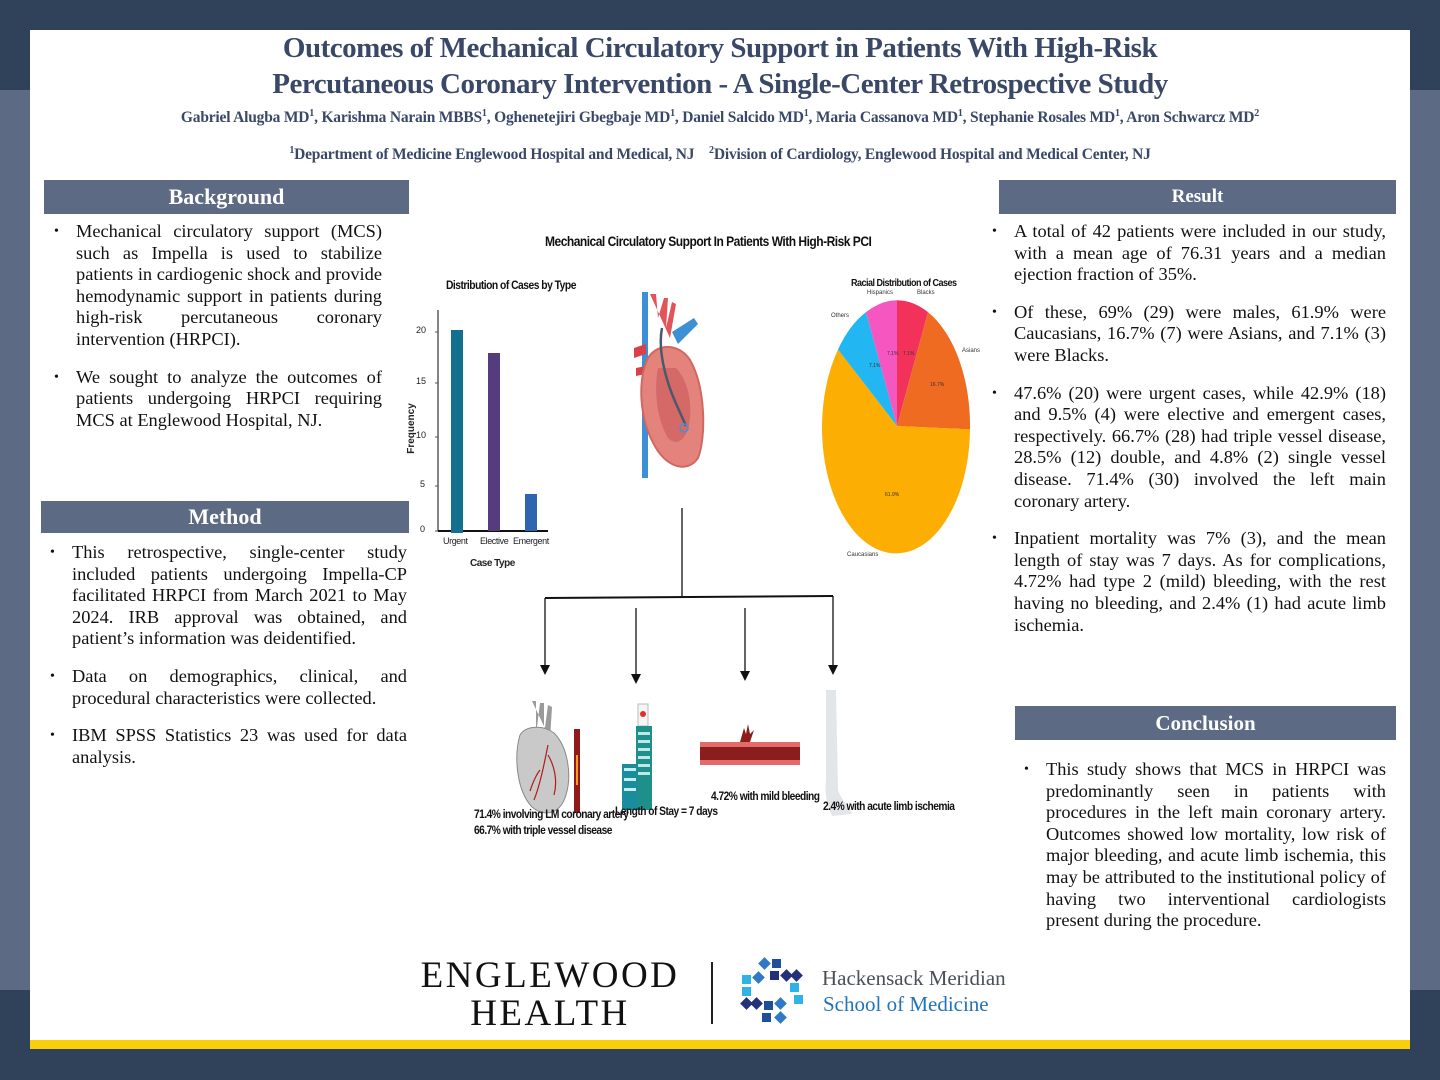 This screenshot has width=1440, height=1080. What do you see at coordinates (421, 330) in the screenshot?
I see `y-tick: 20` at bounding box center [421, 330].